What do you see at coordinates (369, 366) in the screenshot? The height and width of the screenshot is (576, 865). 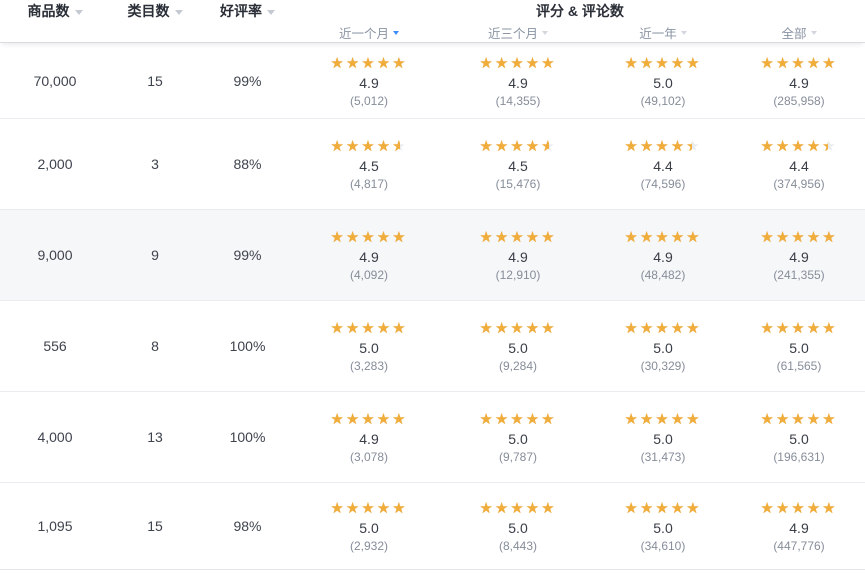 I see `review-count: (3,283)` at bounding box center [369, 366].